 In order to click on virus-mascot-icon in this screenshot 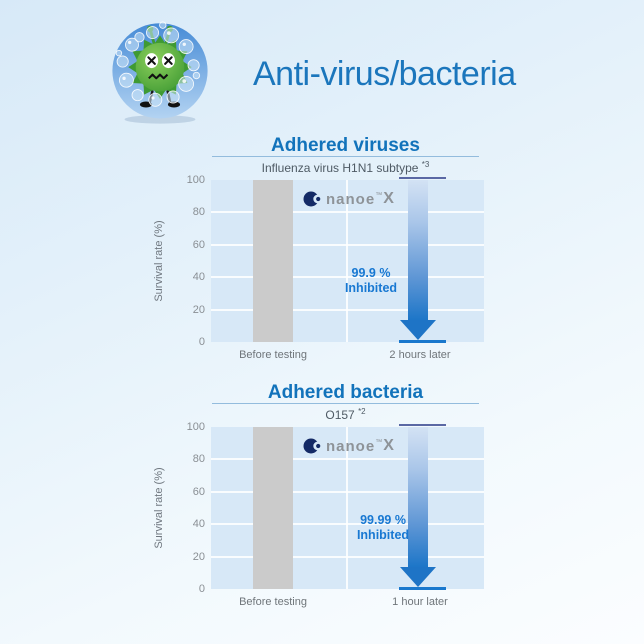, I will do `click(160, 72)`.